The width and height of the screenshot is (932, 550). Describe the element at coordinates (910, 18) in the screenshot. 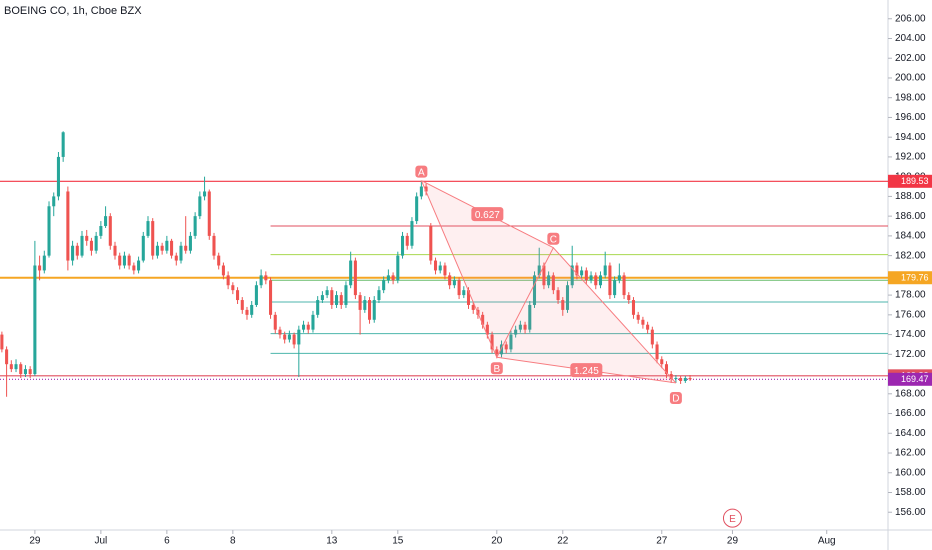

I see `y-tick-label: 206.00` at that location.